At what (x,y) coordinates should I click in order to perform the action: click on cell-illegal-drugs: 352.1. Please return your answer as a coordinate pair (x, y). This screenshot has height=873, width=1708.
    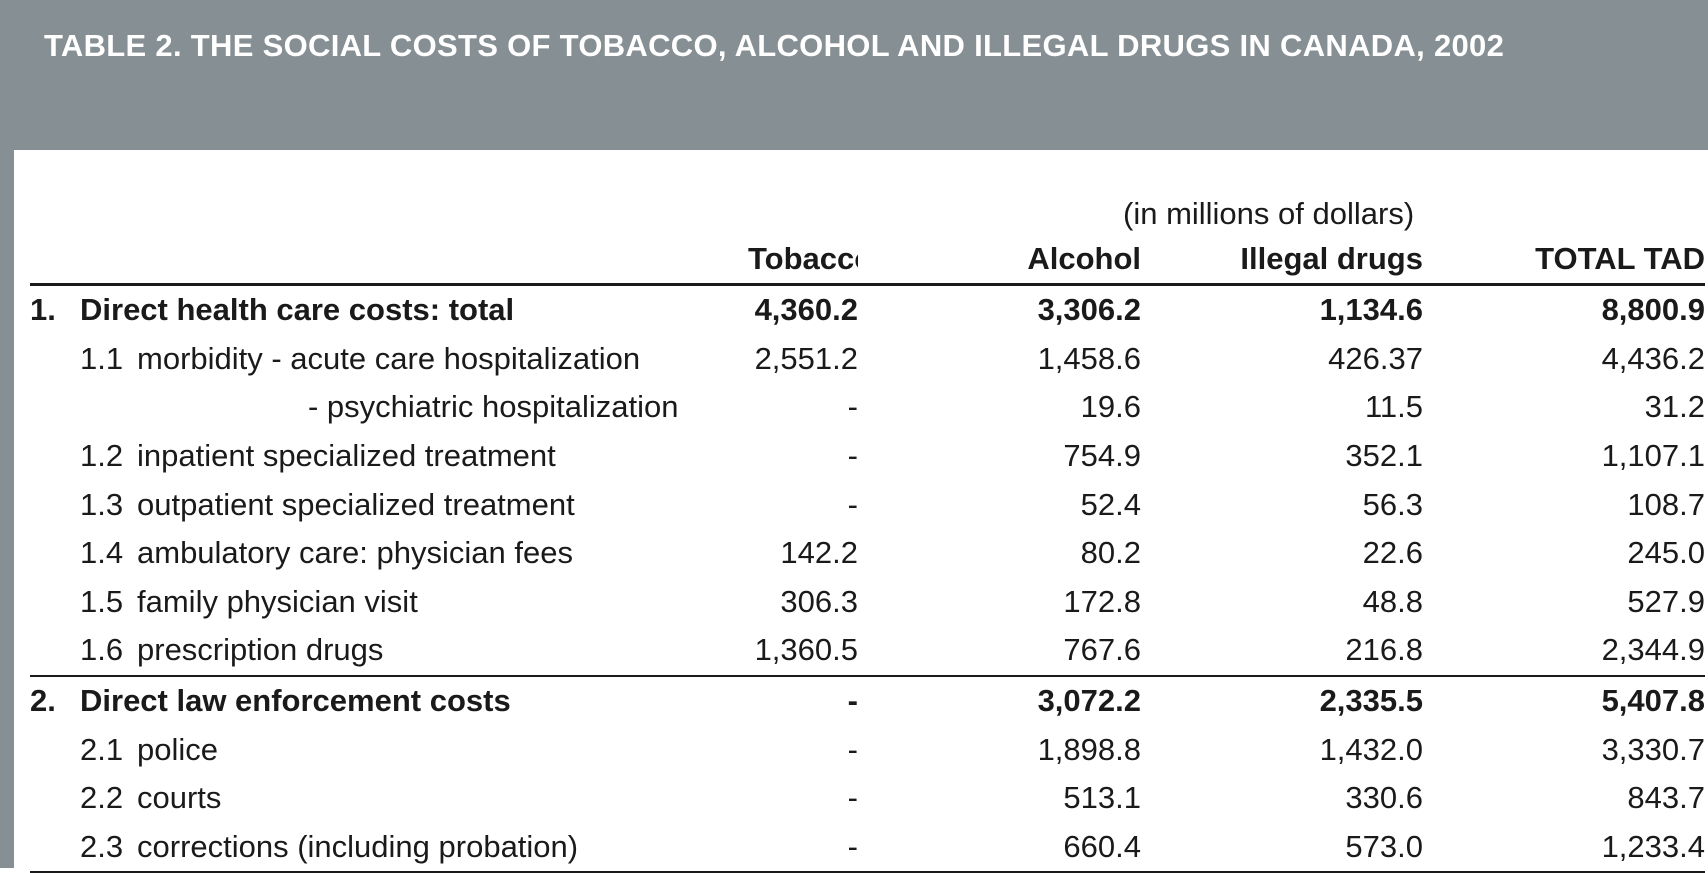
    Looking at the image, I should click on (1384, 456).